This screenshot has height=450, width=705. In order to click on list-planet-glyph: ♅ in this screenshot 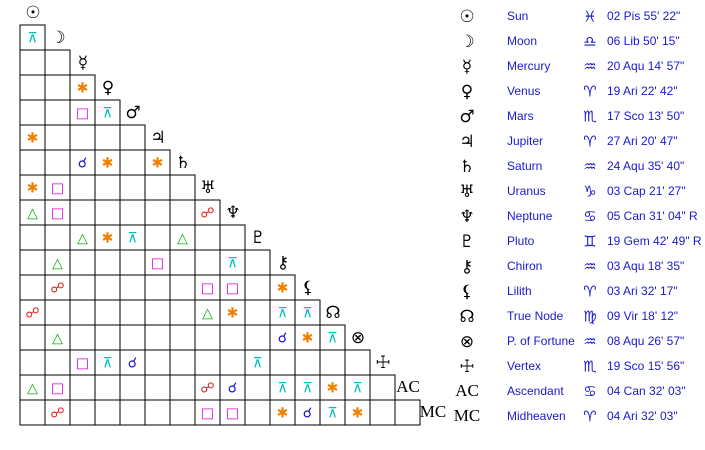, I will do `click(466, 192)`.